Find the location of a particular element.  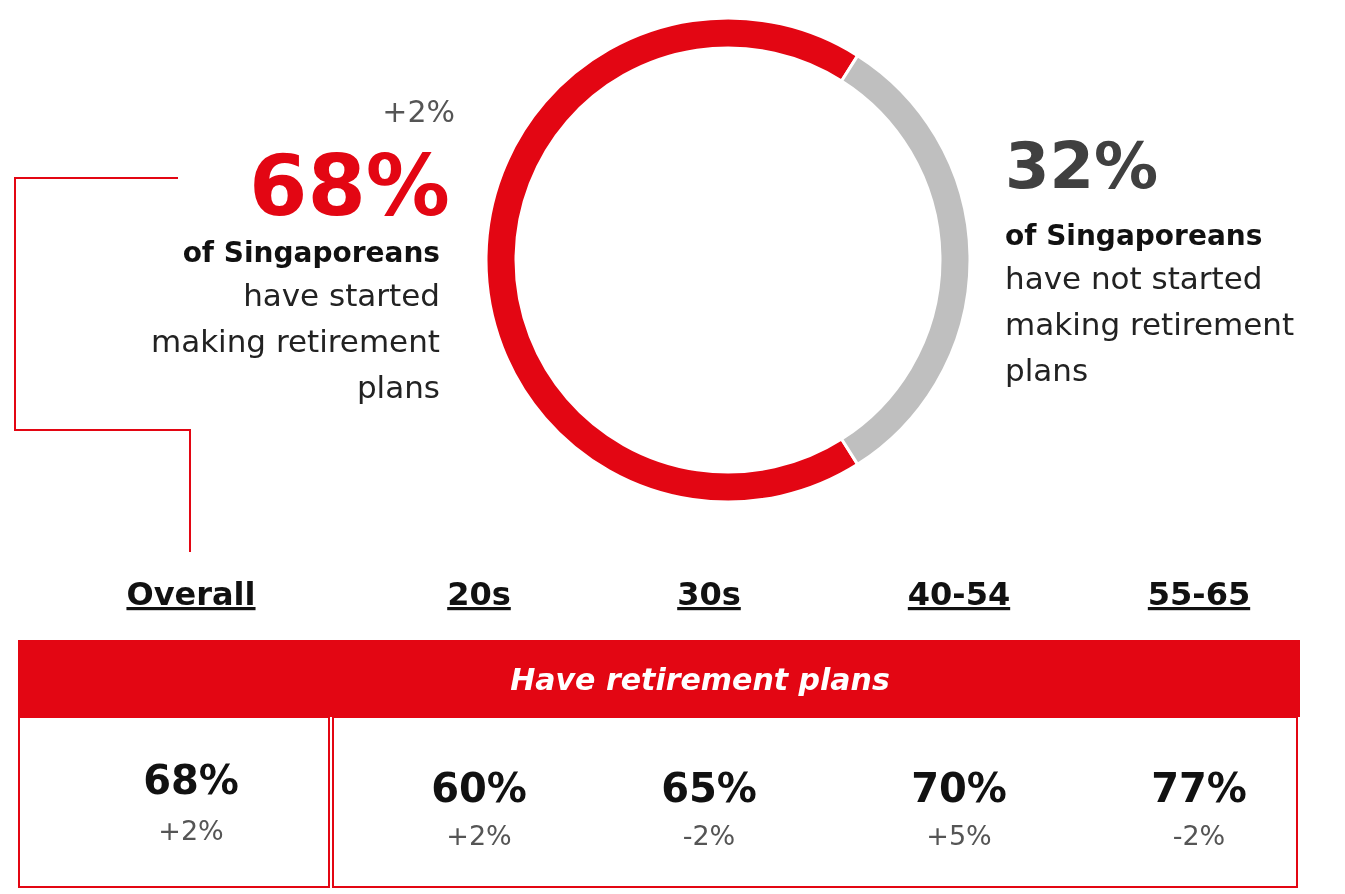

category-label: Overall is located at coordinates (191, 594).